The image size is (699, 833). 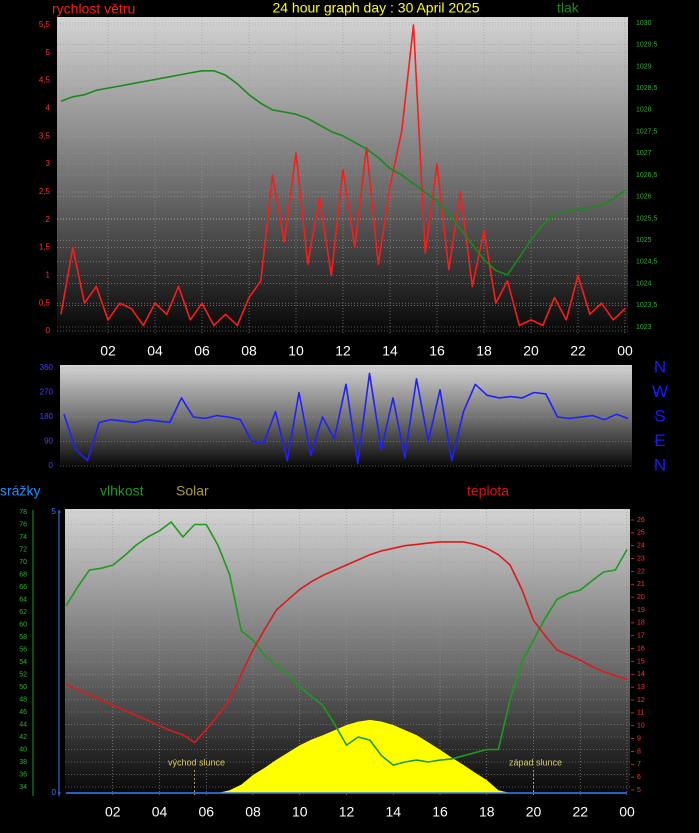 What do you see at coordinates (644, 153) in the screenshot?
I see `y-tick-label: 1027` at bounding box center [644, 153].